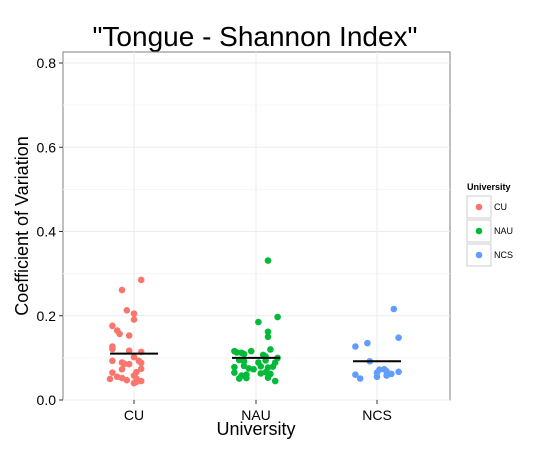 The height and width of the screenshot is (450, 550). Describe the element at coordinates (47, 232) in the screenshot. I see `y-tick-label: 0.4` at that location.